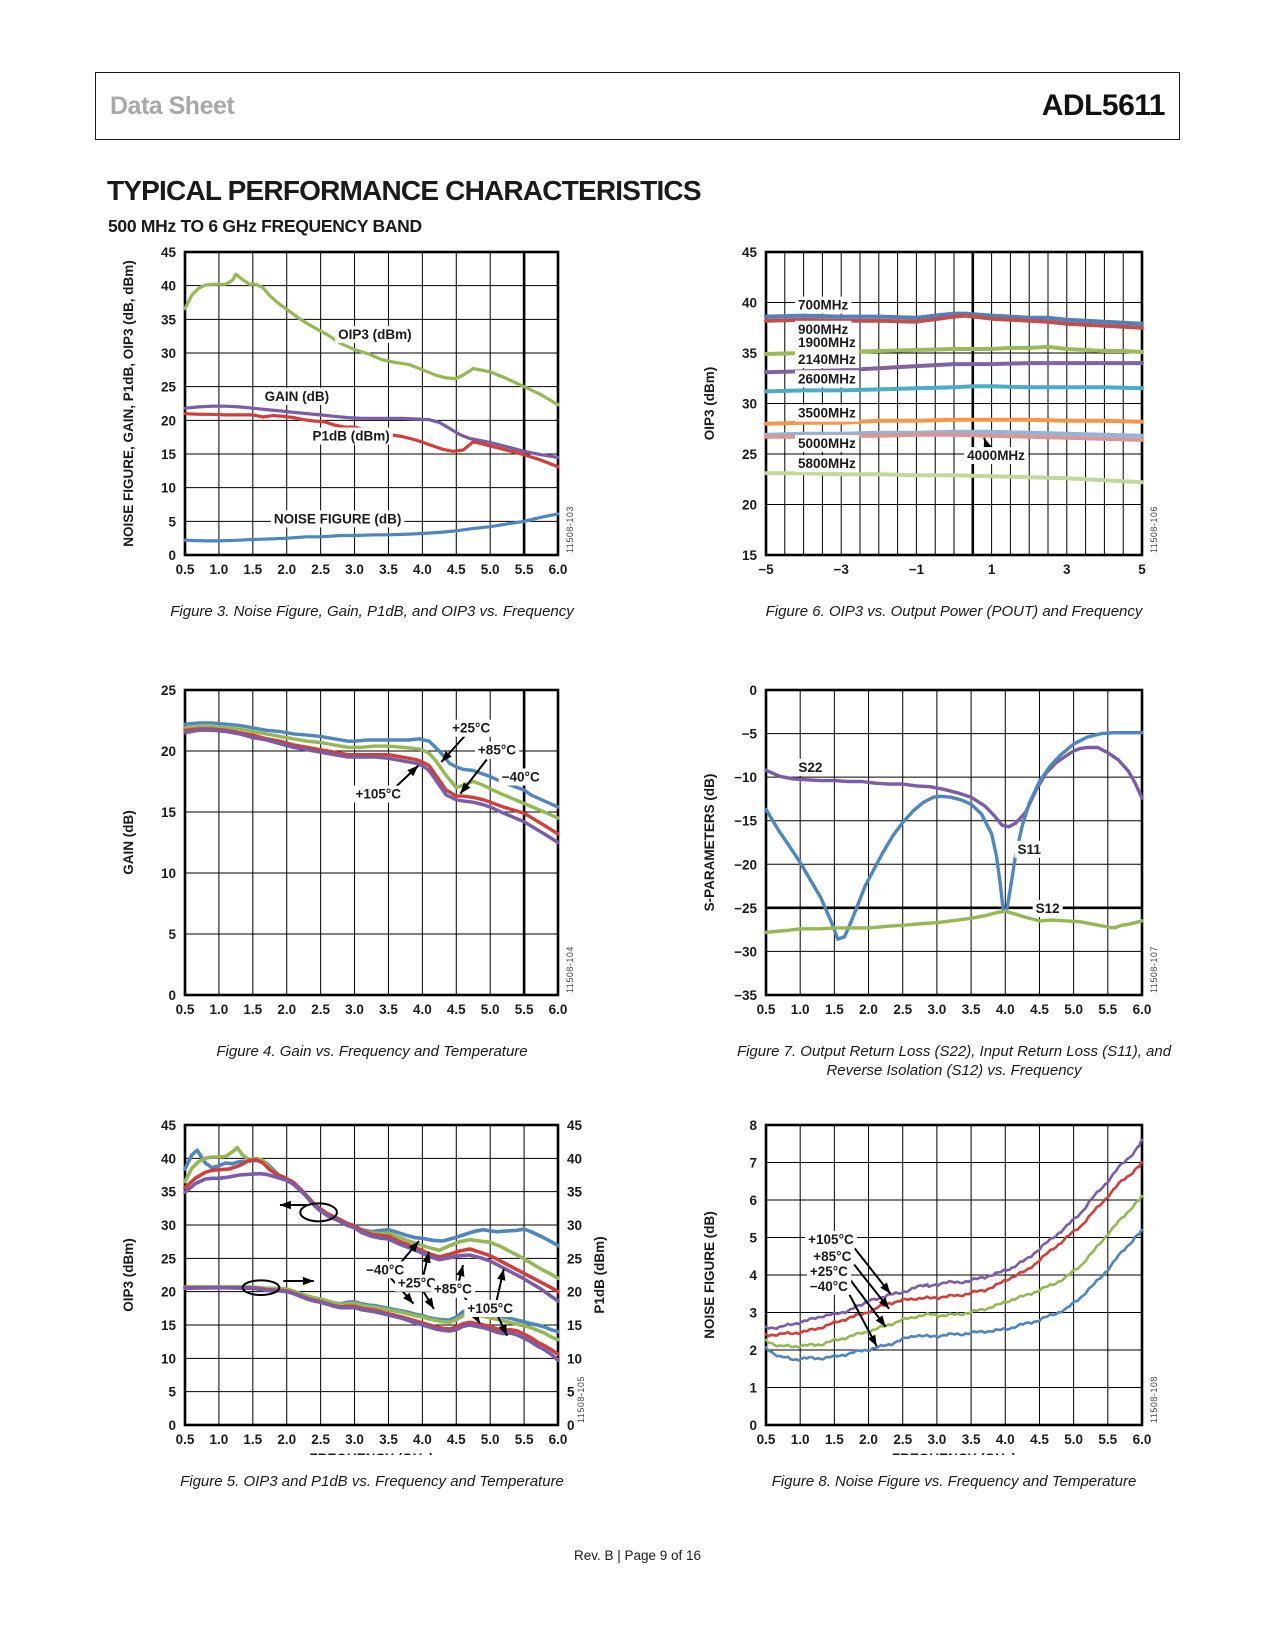 Image resolution: width=1275 pixels, height=1650 pixels. I want to click on svg-text: +105°C, so click(379, 794).